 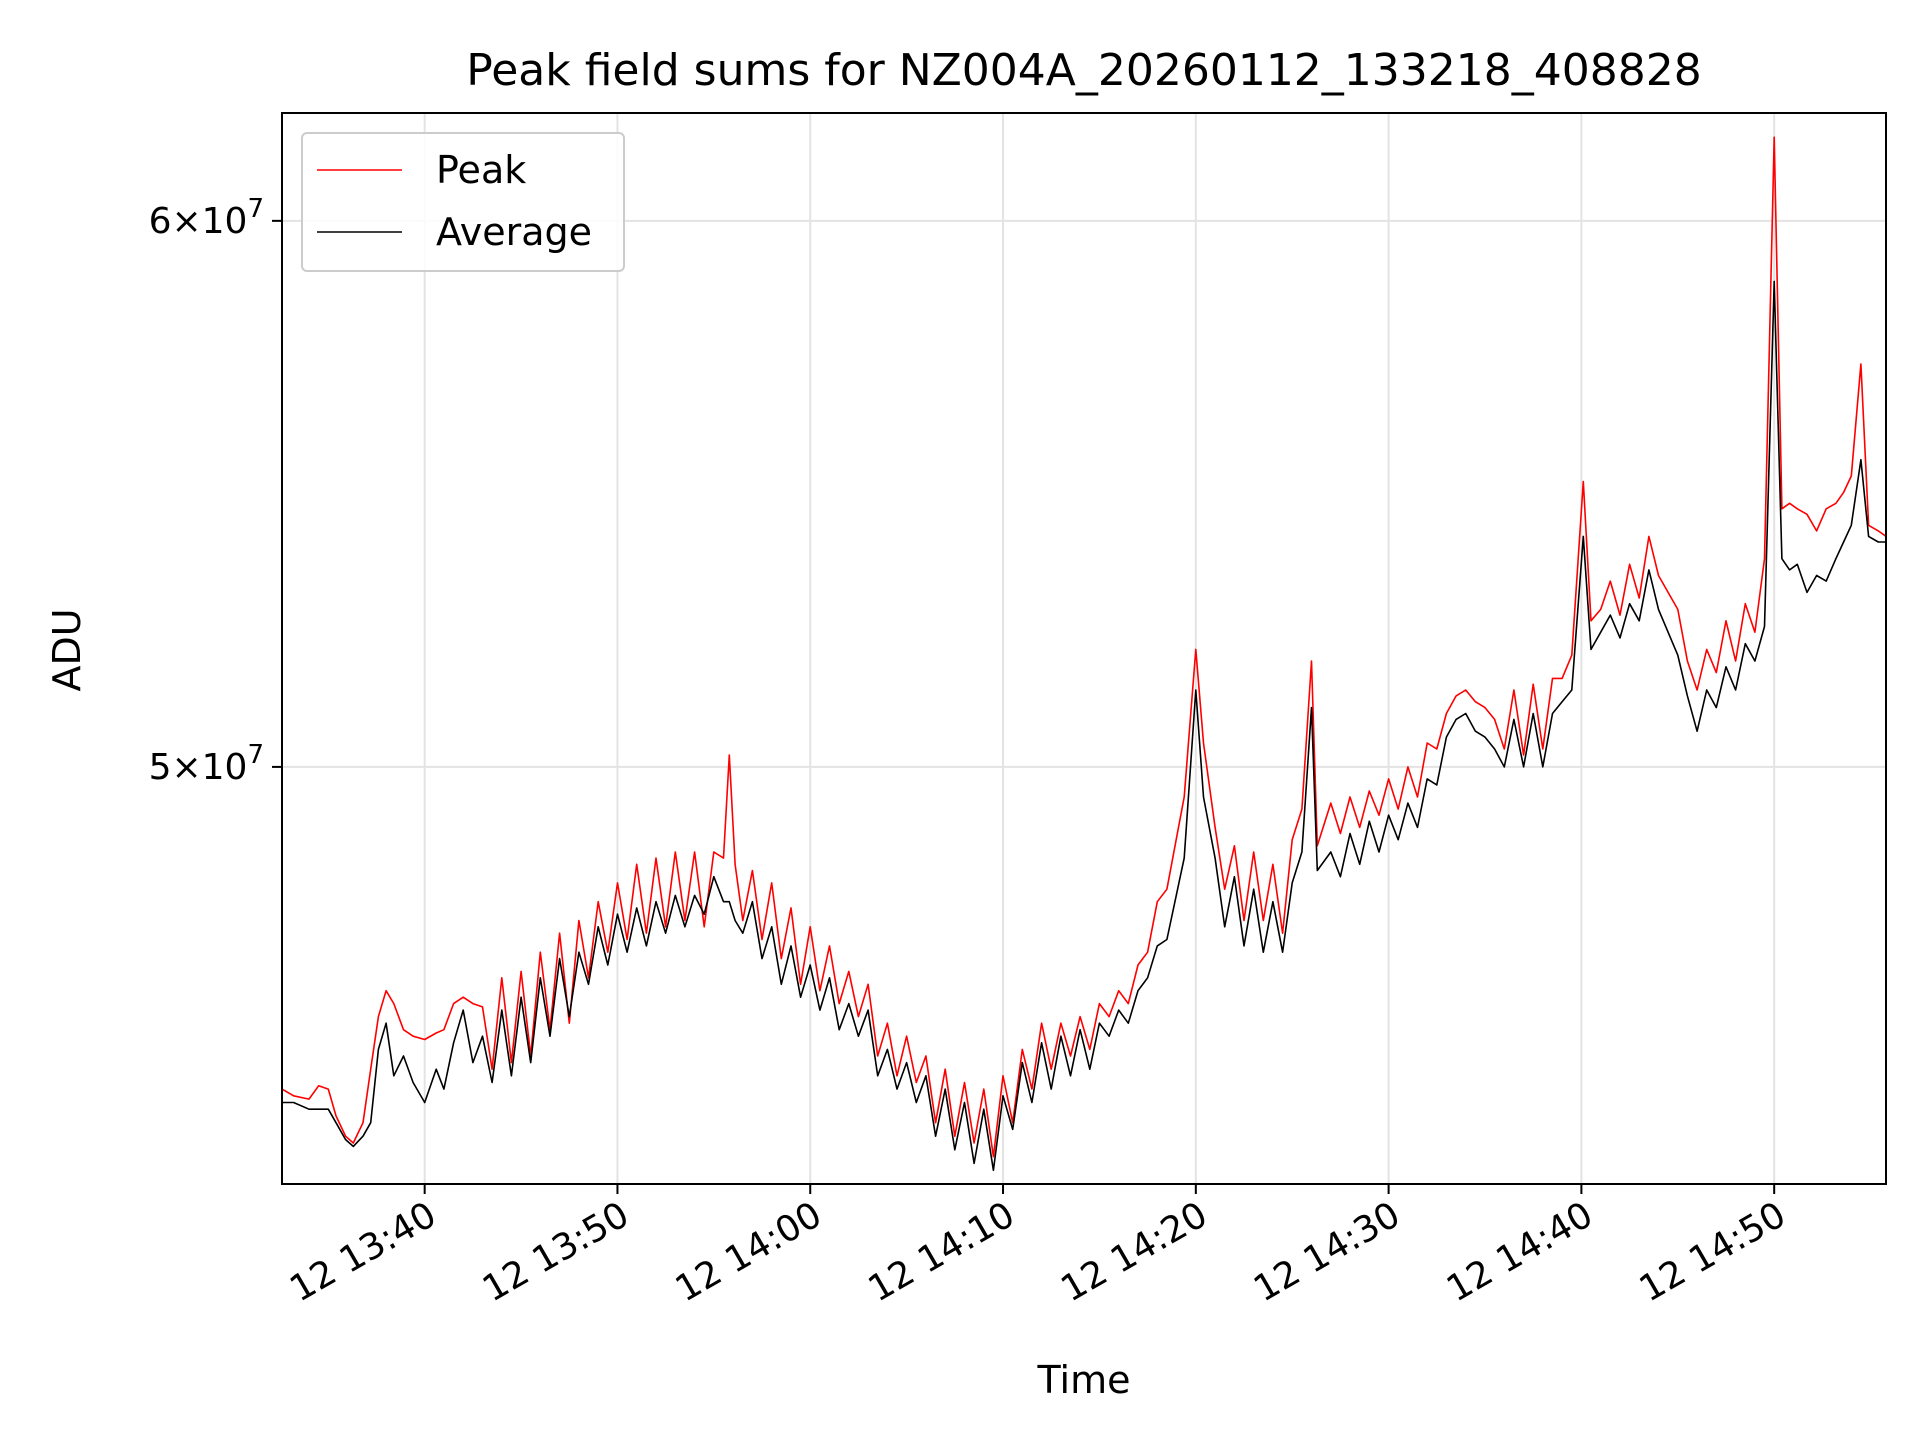 I want to click on y-tick-label: 6×10⁷, so click(x=206, y=218).